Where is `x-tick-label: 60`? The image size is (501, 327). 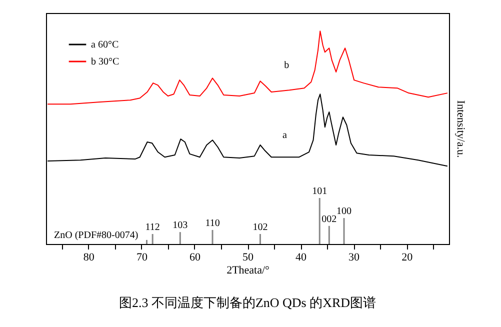
x-tick-label: 60 is located at coordinates (195, 258).